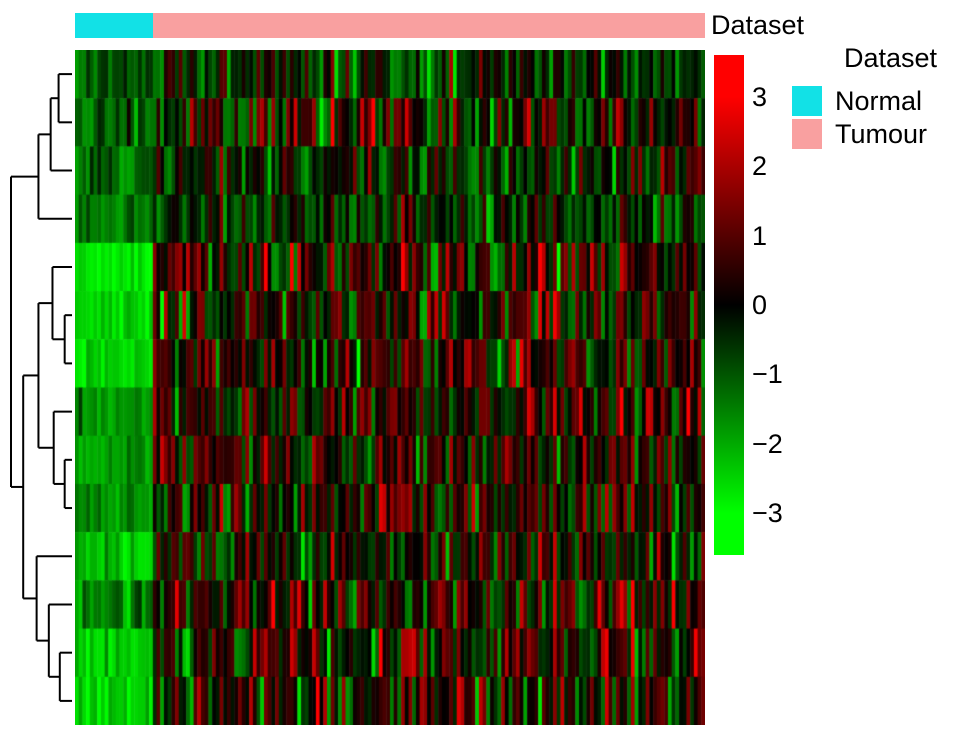  Describe the element at coordinates (767, 513) in the screenshot. I see `colorbar-tick-label: −3` at that location.